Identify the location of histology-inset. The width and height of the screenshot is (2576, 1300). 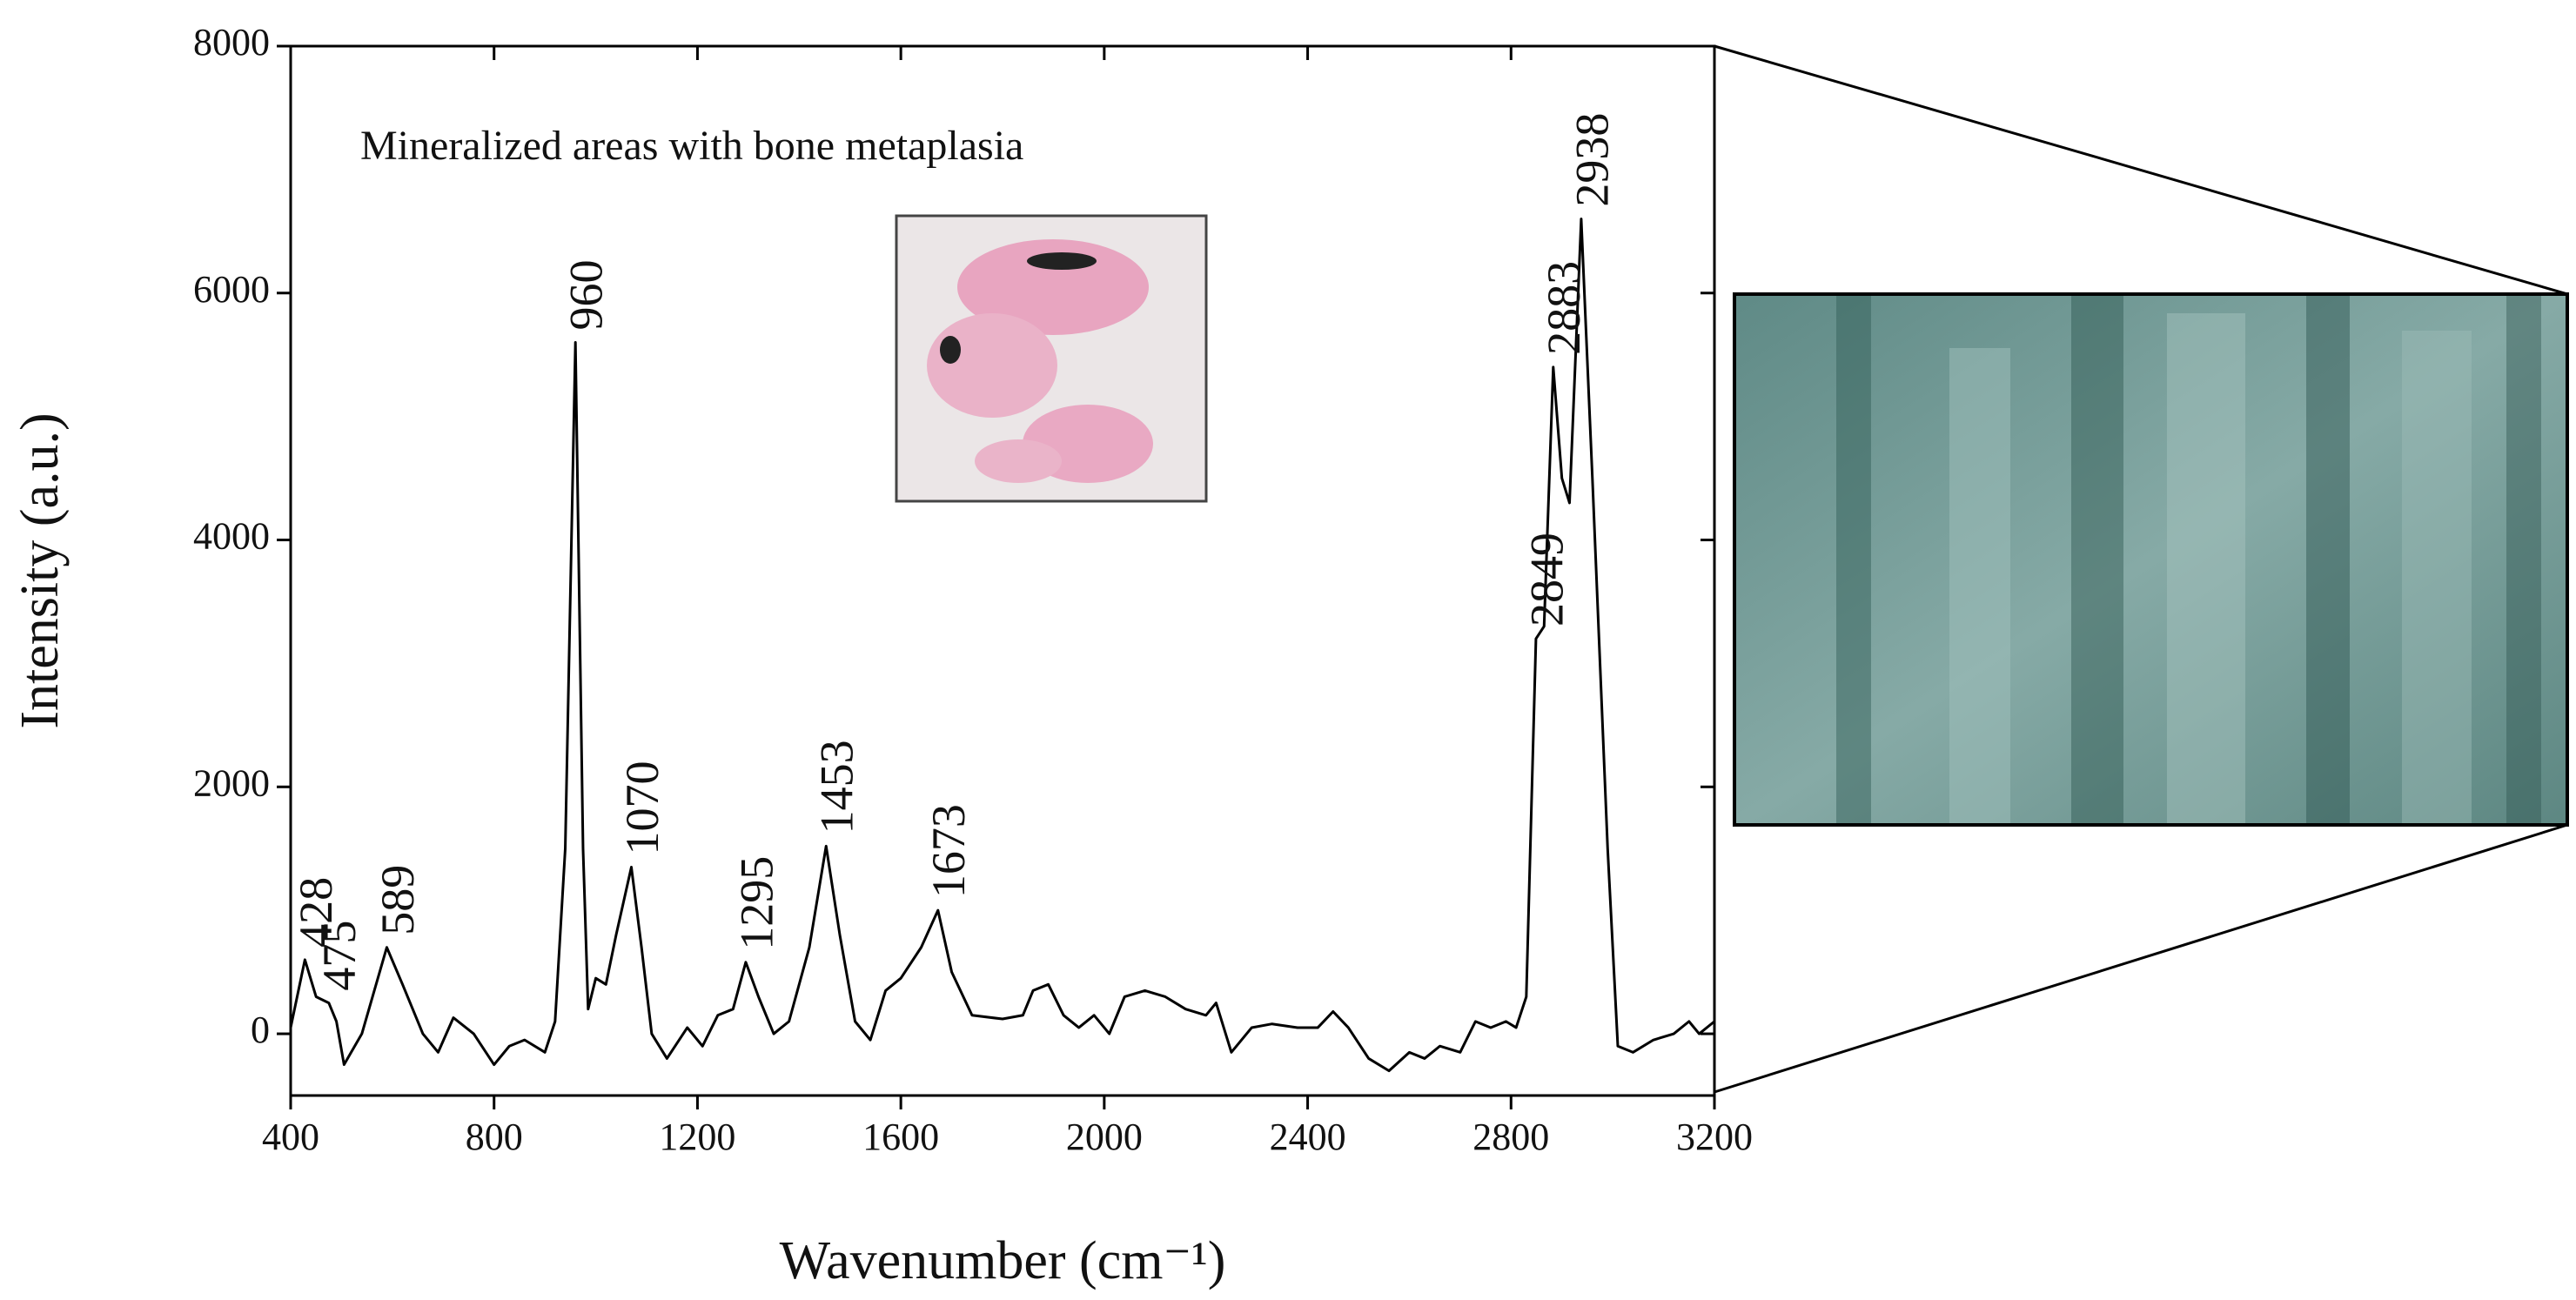
(1051, 359).